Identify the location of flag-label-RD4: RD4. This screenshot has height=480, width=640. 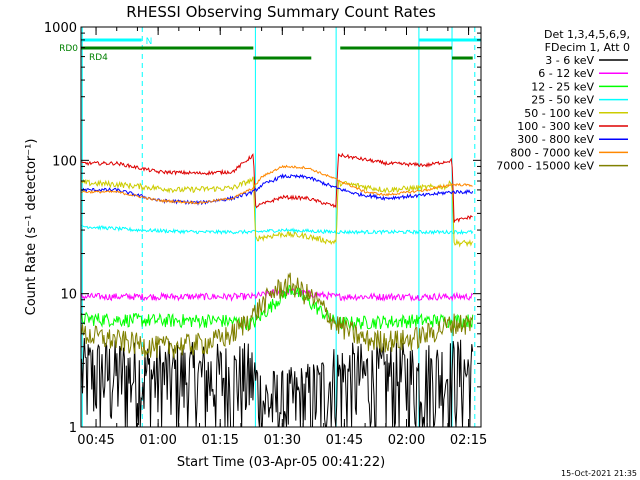
(98, 58).